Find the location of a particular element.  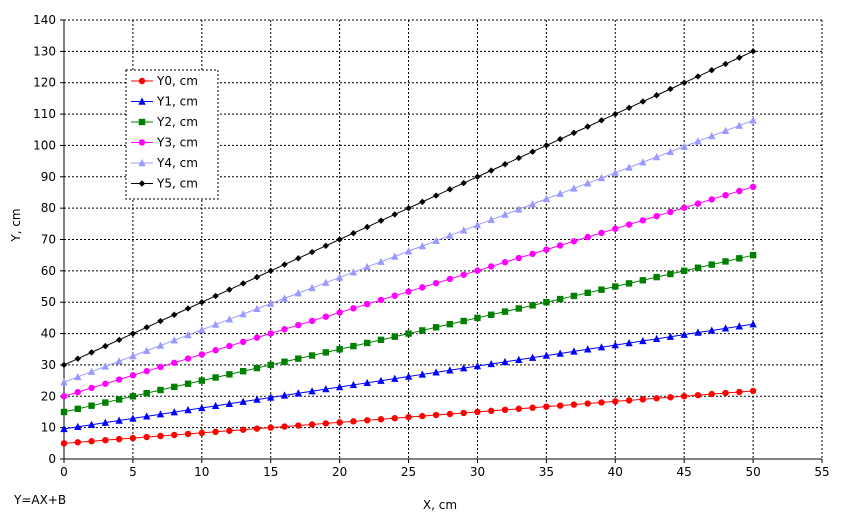

y-tick-label: 30 is located at coordinates (48, 365).